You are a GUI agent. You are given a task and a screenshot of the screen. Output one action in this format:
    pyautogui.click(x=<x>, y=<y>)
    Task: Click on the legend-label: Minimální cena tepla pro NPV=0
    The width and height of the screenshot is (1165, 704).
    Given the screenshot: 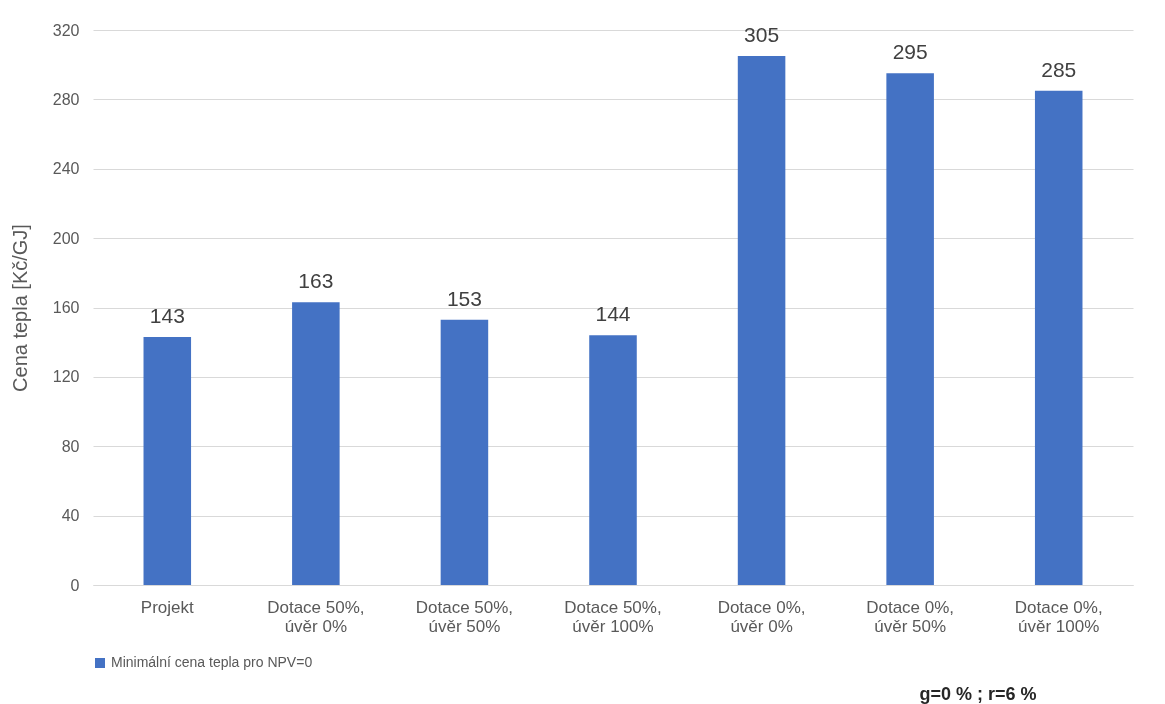 What is the action you would take?
    pyautogui.click(x=212, y=662)
    